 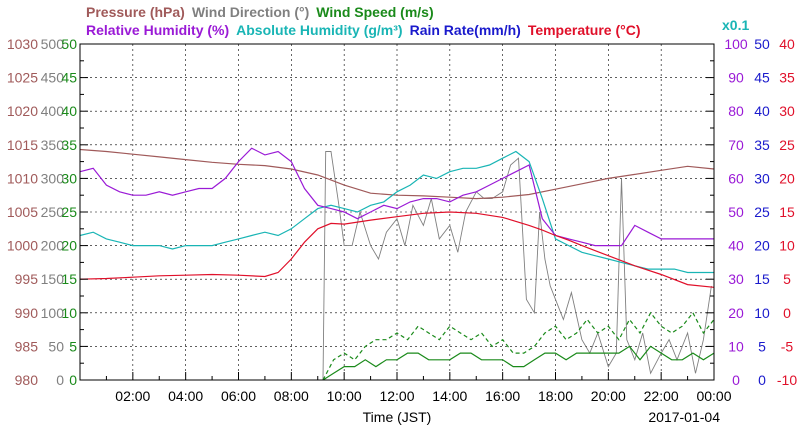 I want to click on tick-label-rain-rate: 25, so click(x=762, y=212).